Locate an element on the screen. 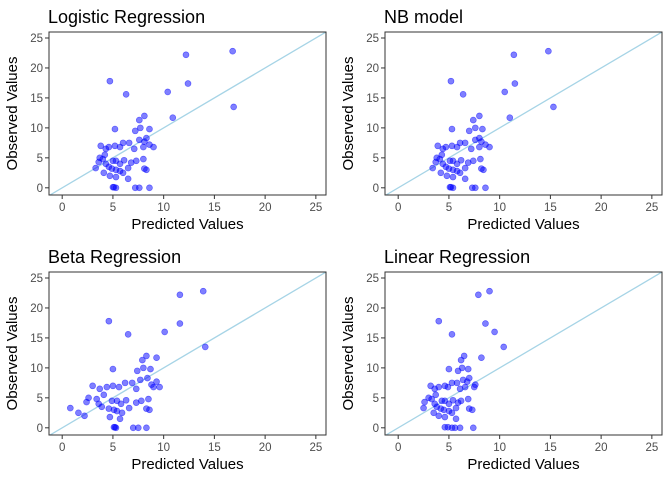  x-tick-label: 25 is located at coordinates (315, 208).